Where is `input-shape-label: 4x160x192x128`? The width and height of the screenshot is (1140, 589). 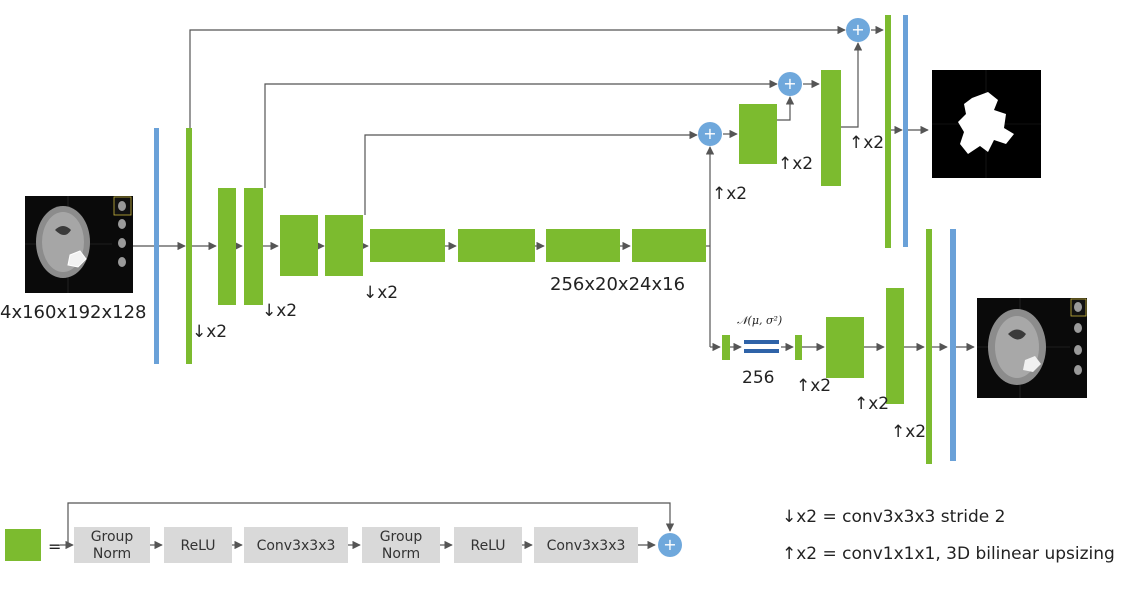 input-shape-label: 4x160x192x128 is located at coordinates (73, 312).